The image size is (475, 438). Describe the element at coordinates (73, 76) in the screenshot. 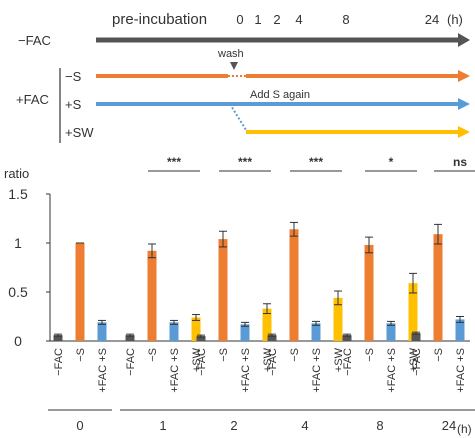

I see `branch-label-minus-s: −S` at that location.